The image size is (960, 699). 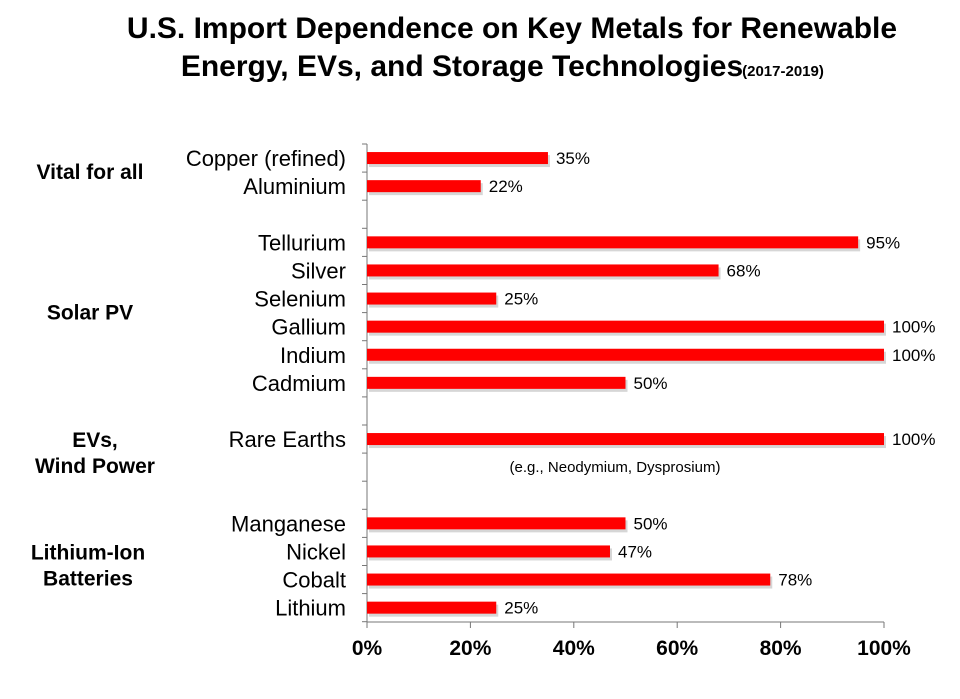 What do you see at coordinates (313, 355) in the screenshot?
I see `category-label: Indium` at bounding box center [313, 355].